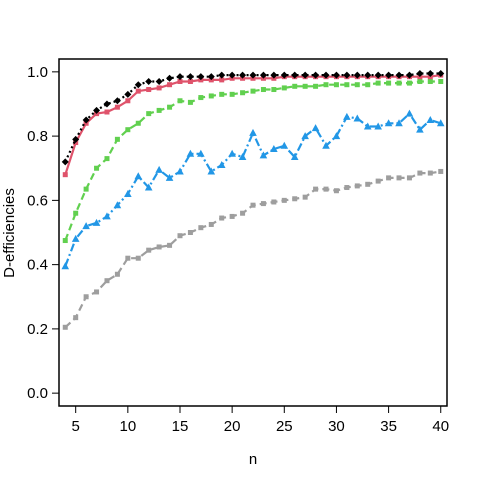 The height and width of the screenshot is (480, 480). What do you see at coordinates (37, 200) in the screenshot?
I see `y-tick-label: 0.6` at bounding box center [37, 200].